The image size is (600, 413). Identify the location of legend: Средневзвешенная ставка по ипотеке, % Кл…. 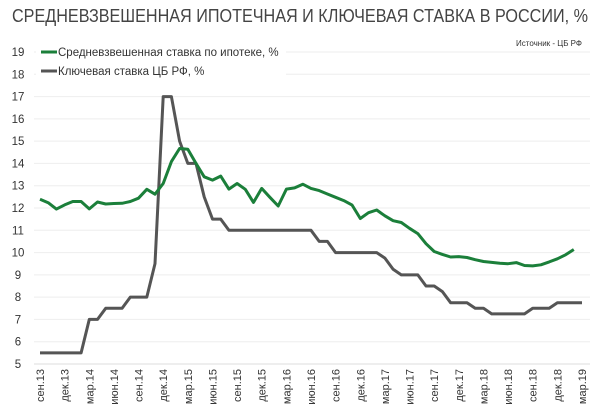
(161, 60).